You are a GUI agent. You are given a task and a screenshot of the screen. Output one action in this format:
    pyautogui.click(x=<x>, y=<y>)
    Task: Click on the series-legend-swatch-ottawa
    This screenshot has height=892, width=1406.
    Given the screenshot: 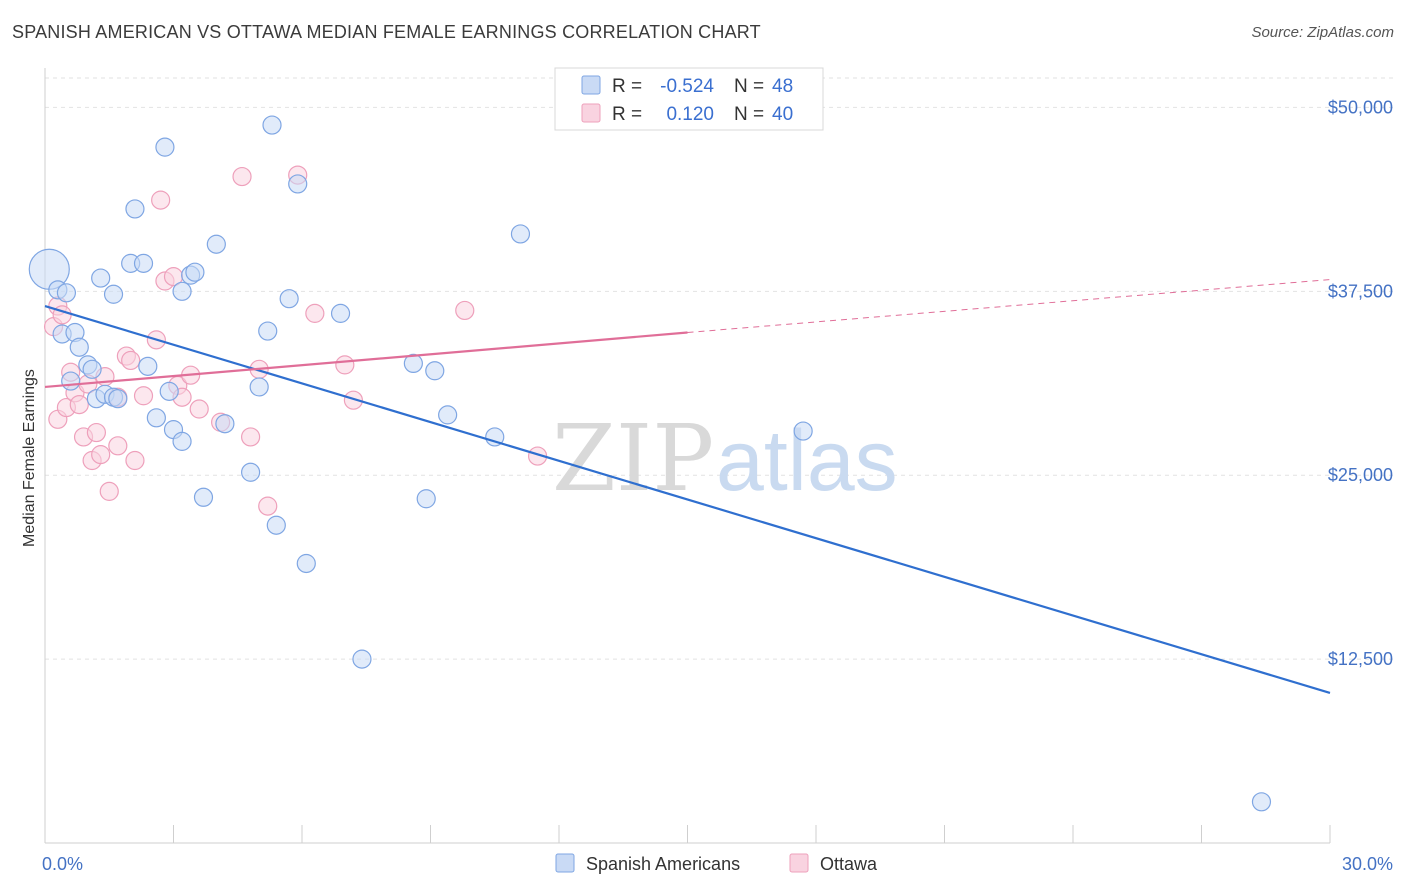 What is the action you would take?
    pyautogui.click(x=799, y=863)
    